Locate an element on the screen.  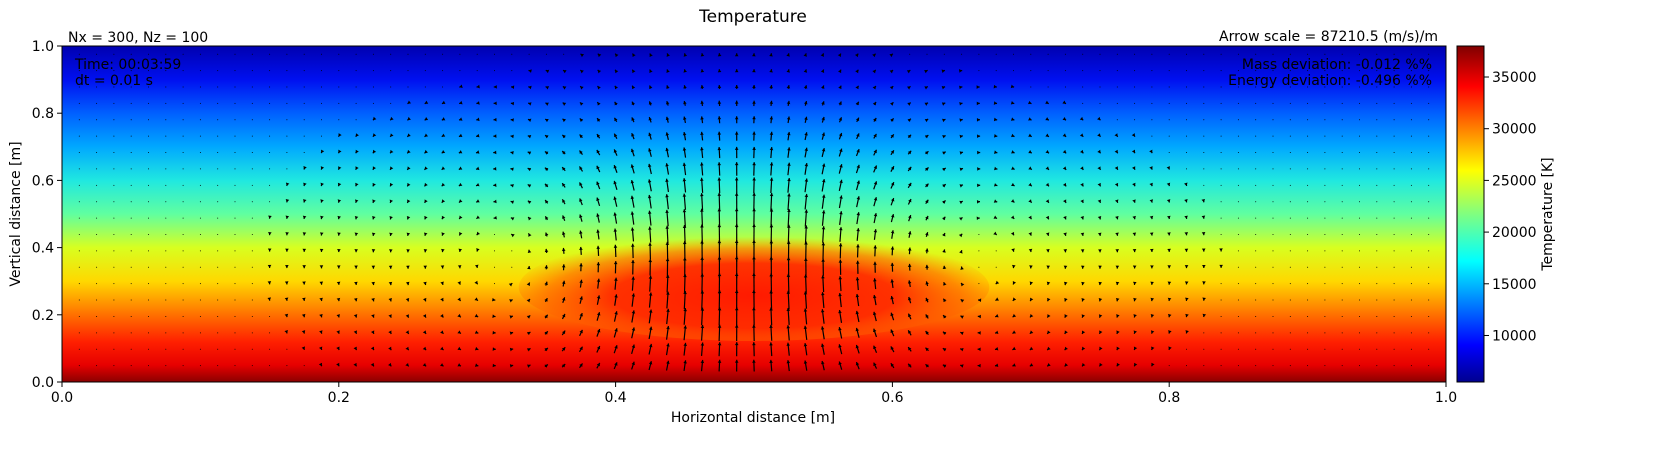
colorbar-tick-label: 35000 is located at coordinates (1514, 78).